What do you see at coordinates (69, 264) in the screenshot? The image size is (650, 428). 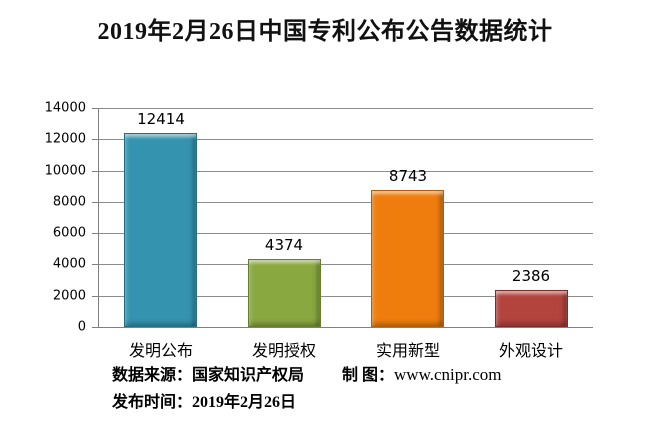 I see `y-axis-label: 4000` at bounding box center [69, 264].